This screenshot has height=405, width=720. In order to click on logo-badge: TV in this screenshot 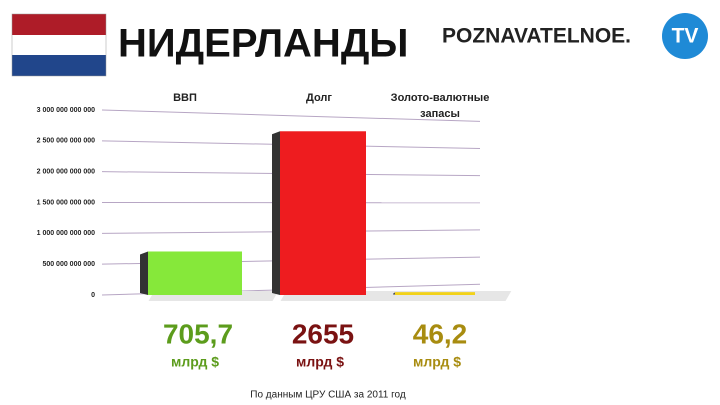, I will do `click(685, 36)`.